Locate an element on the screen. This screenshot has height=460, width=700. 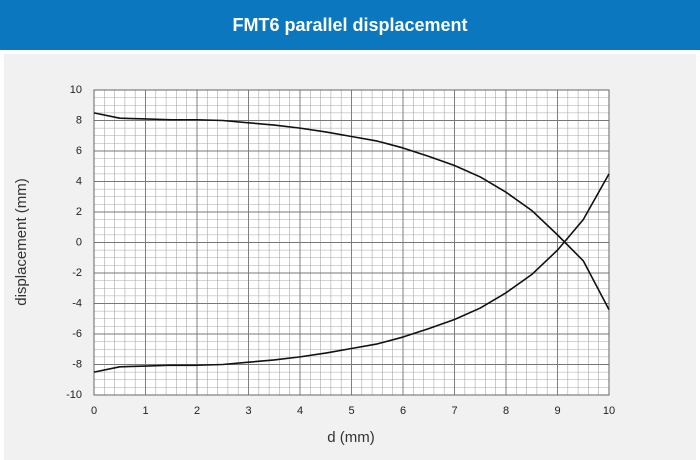
y-tick-label: -2 is located at coordinates (77, 273).